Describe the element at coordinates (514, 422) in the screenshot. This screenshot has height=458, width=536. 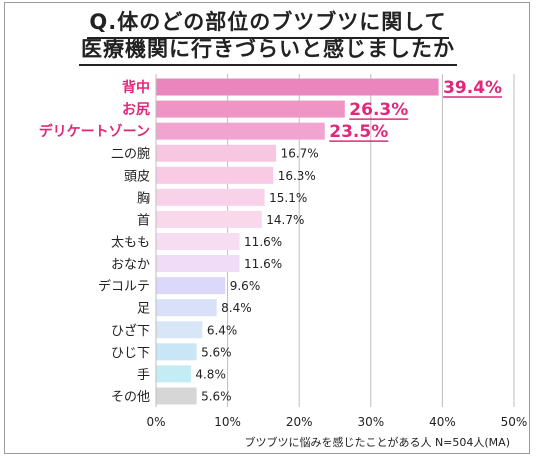
I see `x-tick-label: 50%` at that location.